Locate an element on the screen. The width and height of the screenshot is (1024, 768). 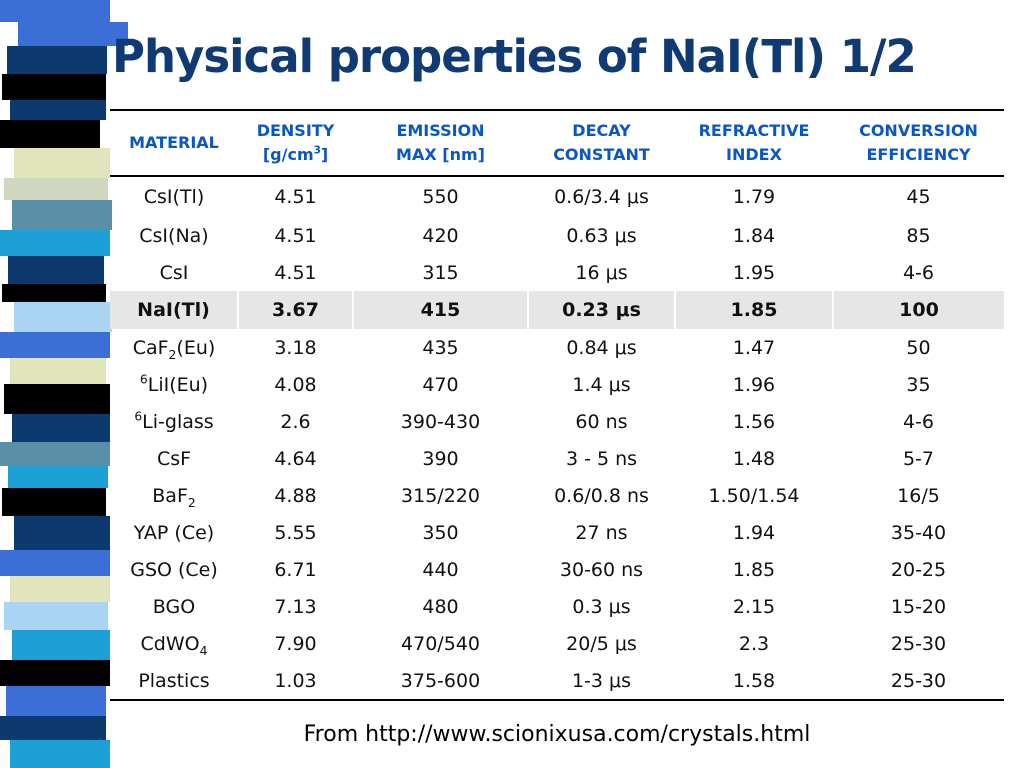
header-decay: DECAY CONSTANT is located at coordinates (601, 143).